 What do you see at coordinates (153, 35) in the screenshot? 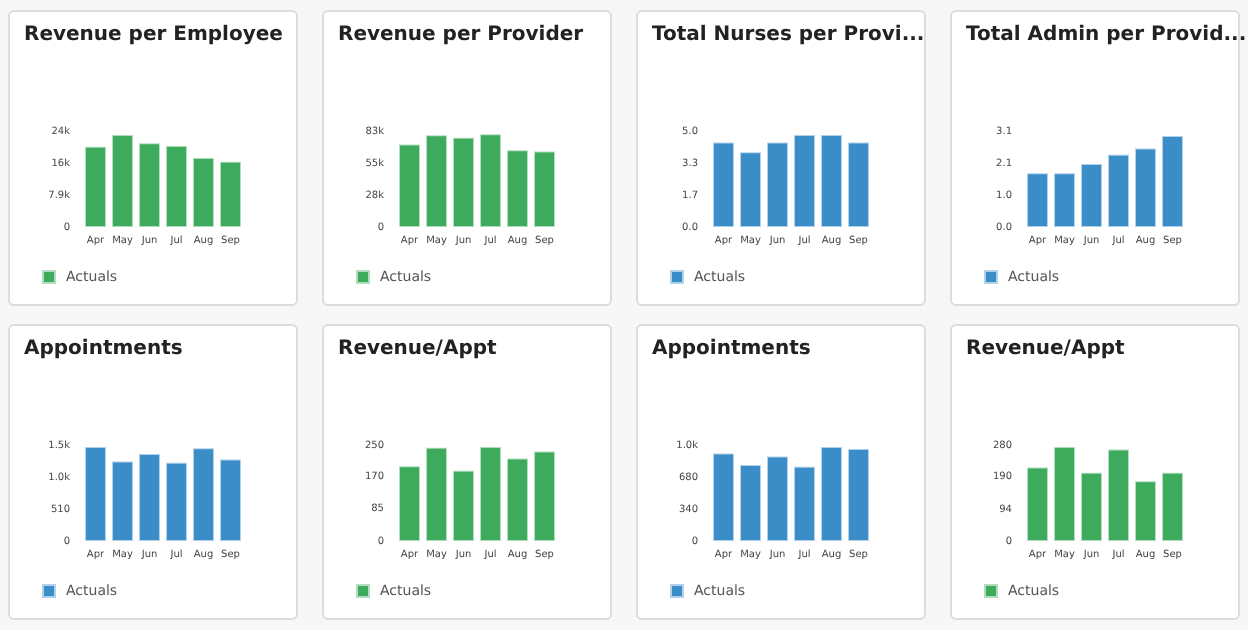
I see `chart-title: Revenue per Employee` at bounding box center [153, 35].